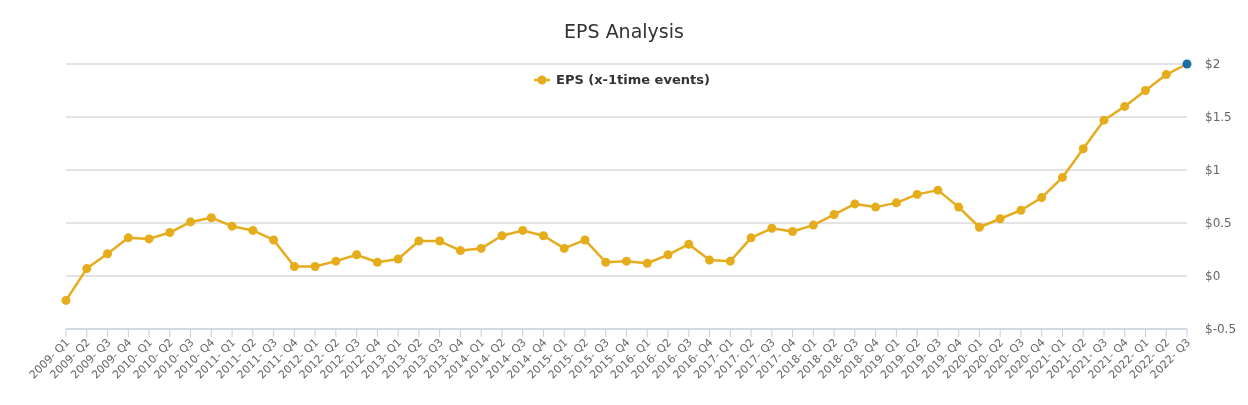  Describe the element at coordinates (1213, 276) in the screenshot. I see `y-tick-label: $0` at that location.